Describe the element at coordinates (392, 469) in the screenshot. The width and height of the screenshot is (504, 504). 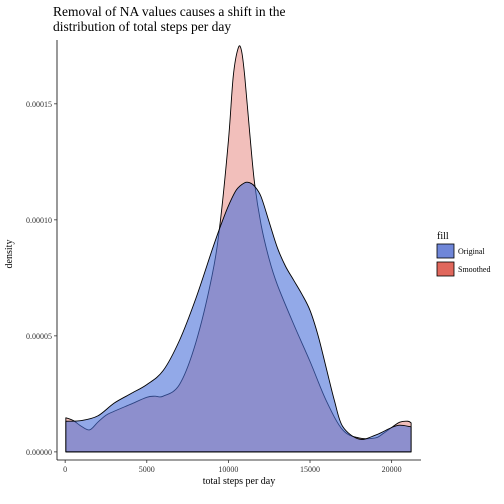
I see `x-tick-label: 20000` at that location.